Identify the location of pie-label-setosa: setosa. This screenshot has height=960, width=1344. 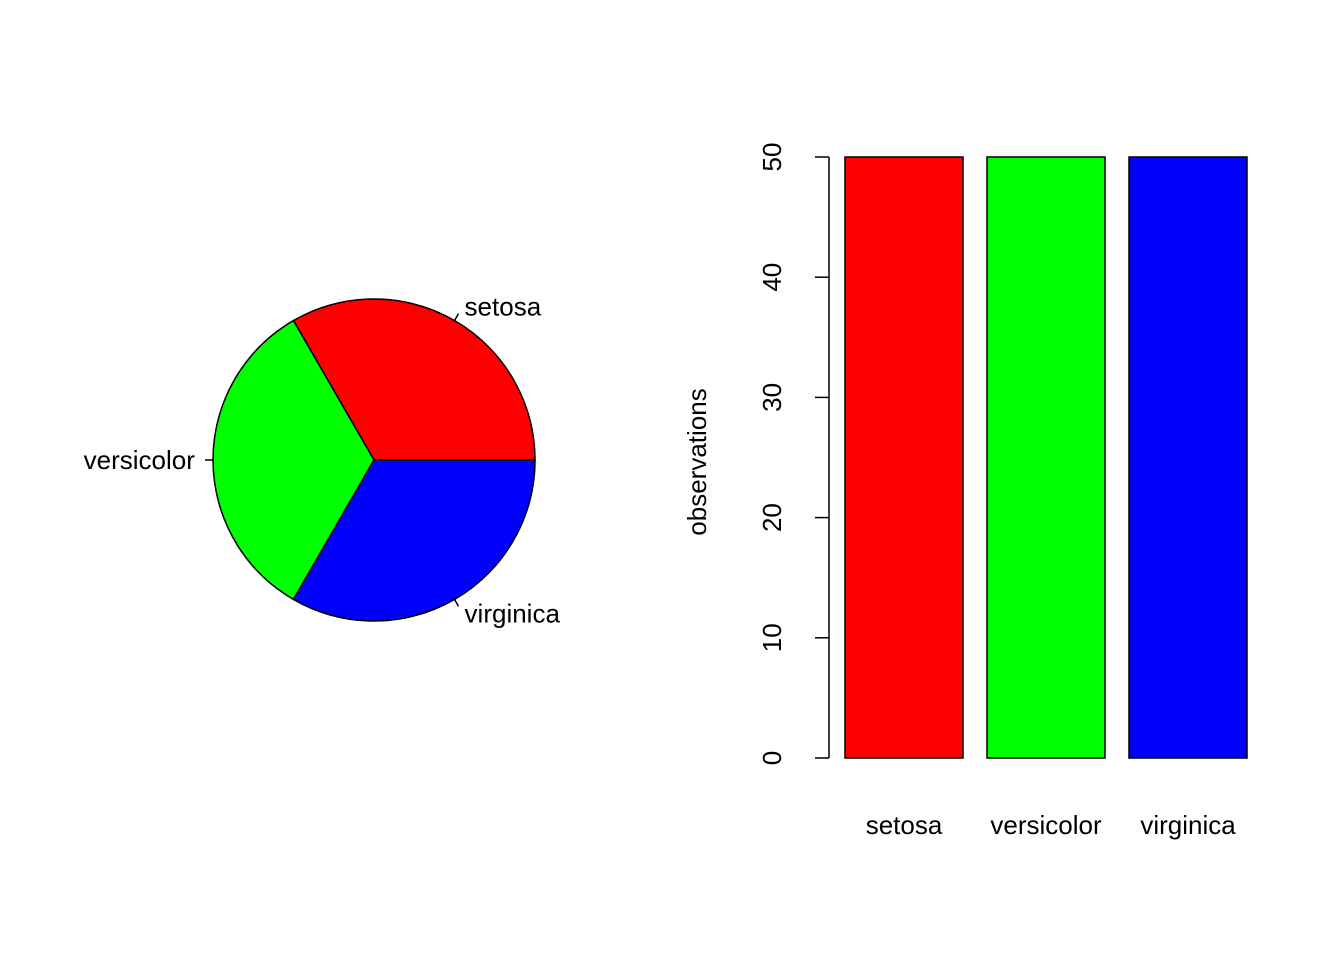
(503, 307).